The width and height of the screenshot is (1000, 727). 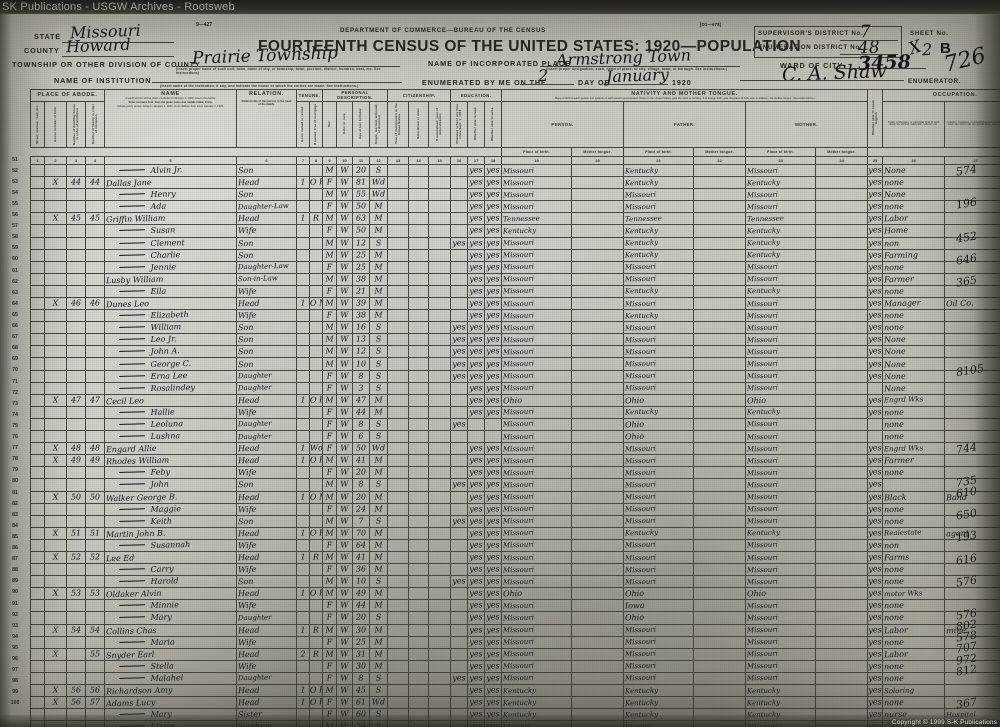 What do you see at coordinates (459, 267) in the screenshot?
I see `cell-sch` at bounding box center [459, 267].